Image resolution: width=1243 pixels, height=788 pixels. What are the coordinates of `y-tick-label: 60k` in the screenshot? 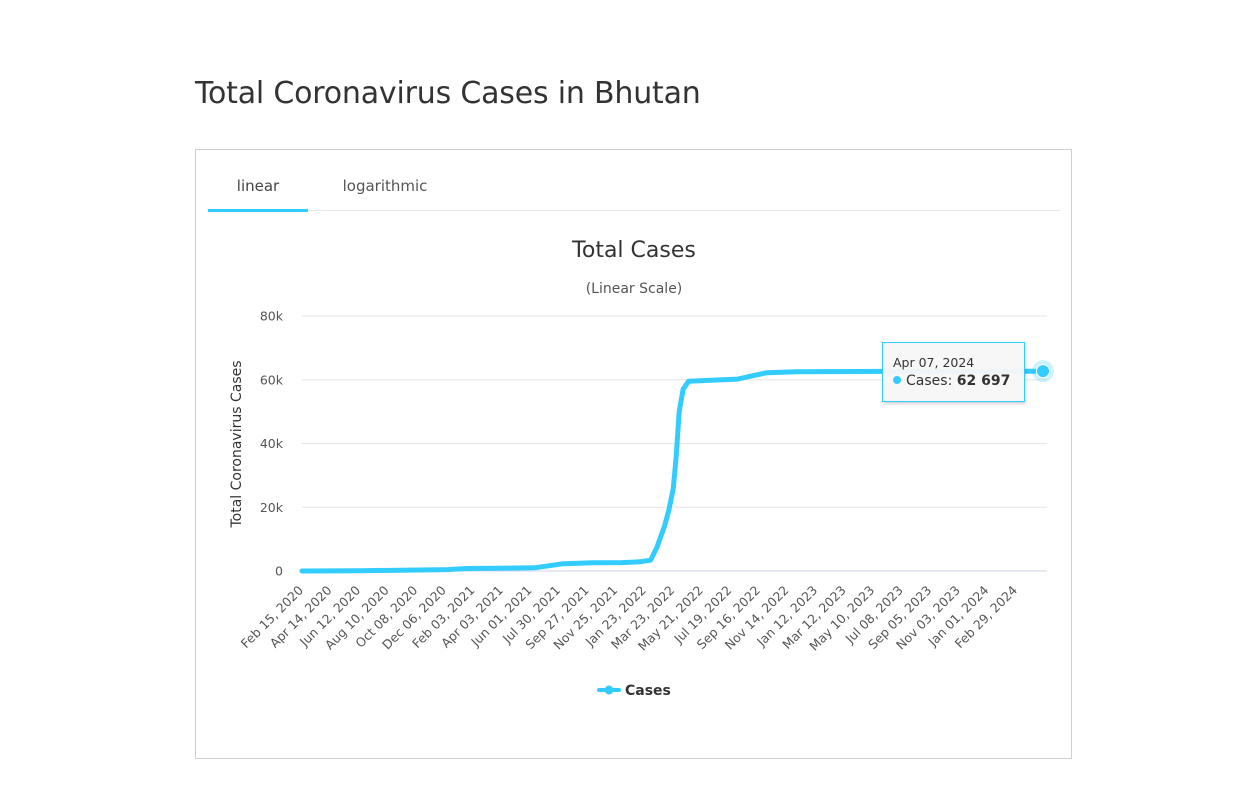 It's located at (272, 379).